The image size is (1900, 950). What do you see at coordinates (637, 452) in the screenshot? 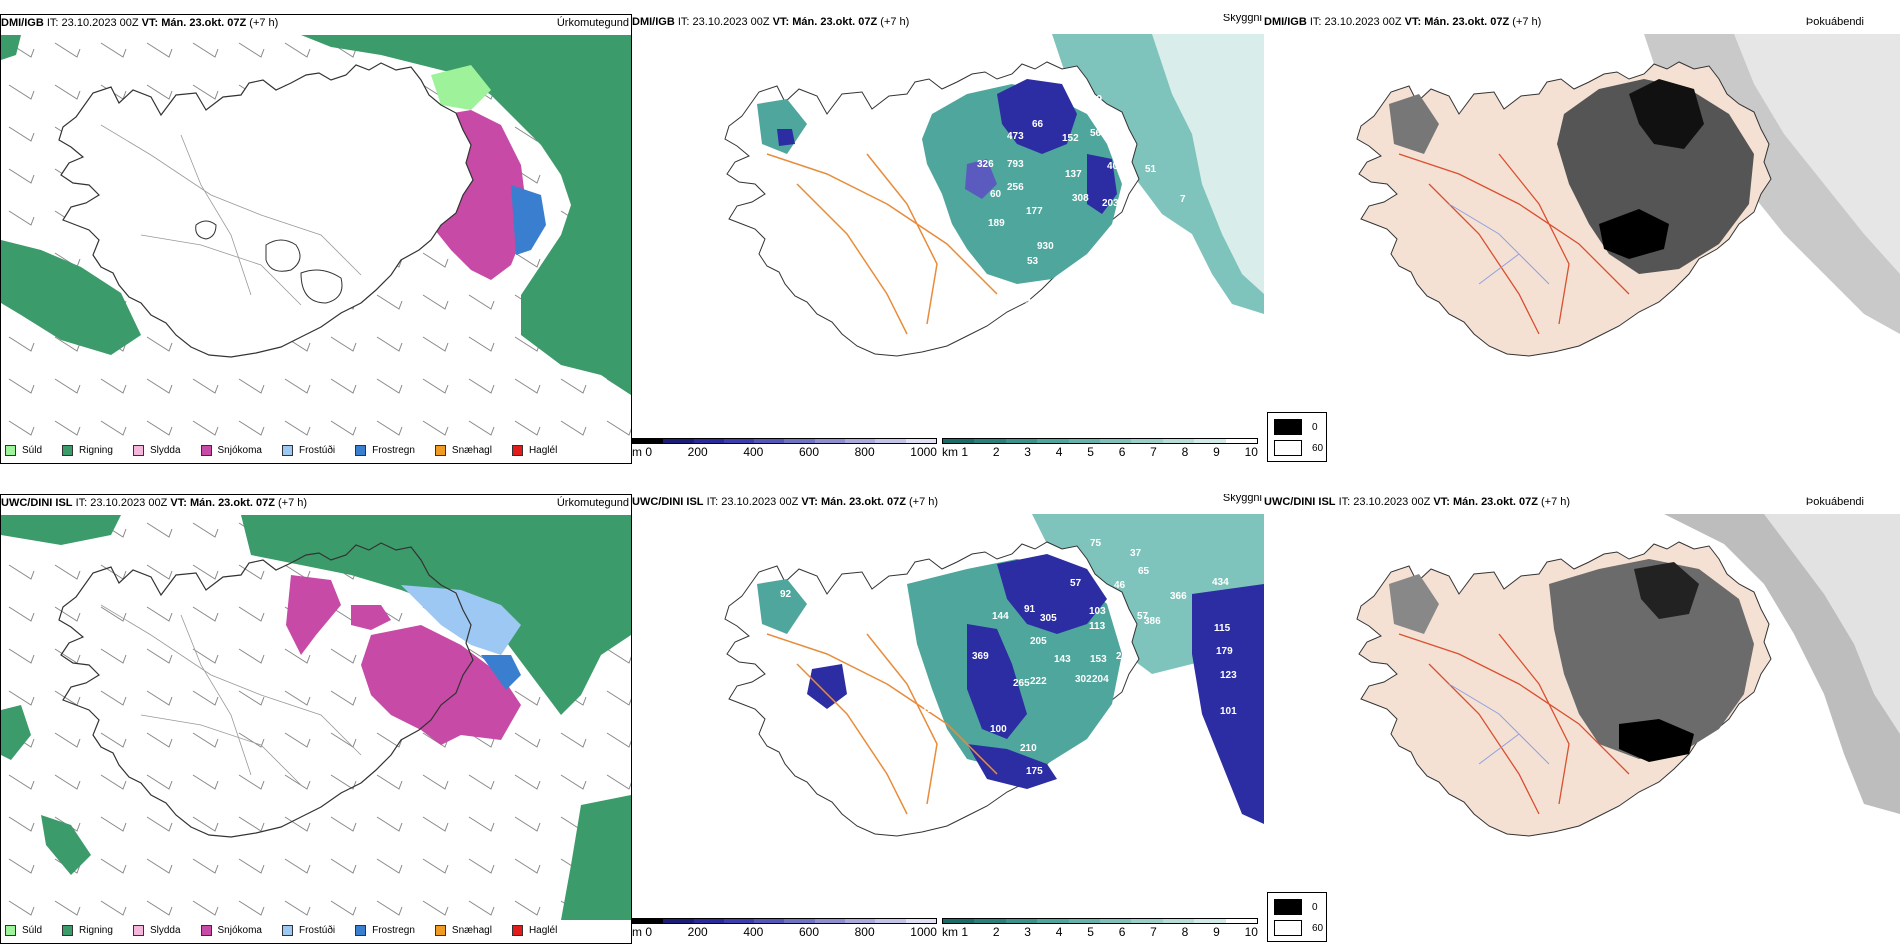
I see `height-unit: m` at bounding box center [637, 452].